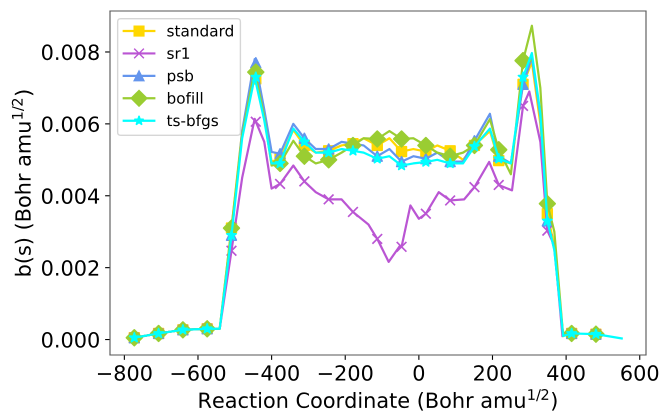  What do you see at coordinates (199, 373) in the screenshot?
I see `x-tick-label: −600` at bounding box center [199, 373].